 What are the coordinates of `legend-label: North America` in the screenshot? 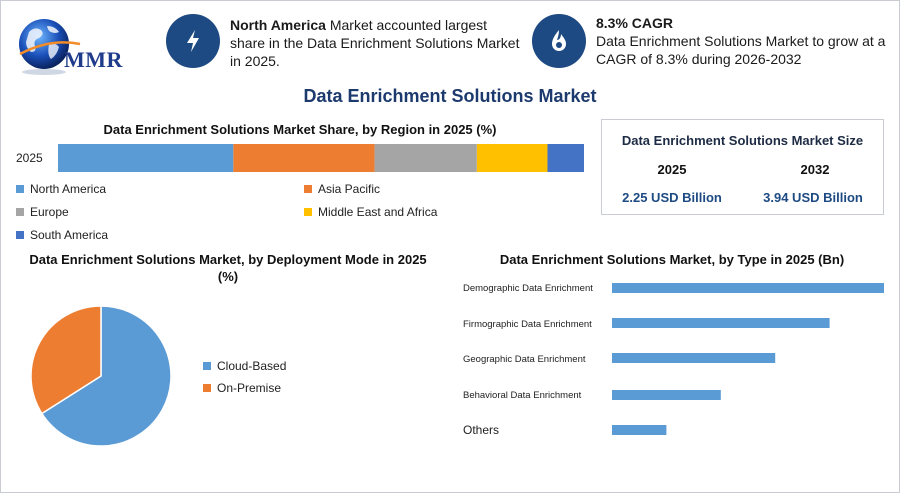 It's located at (68, 189).